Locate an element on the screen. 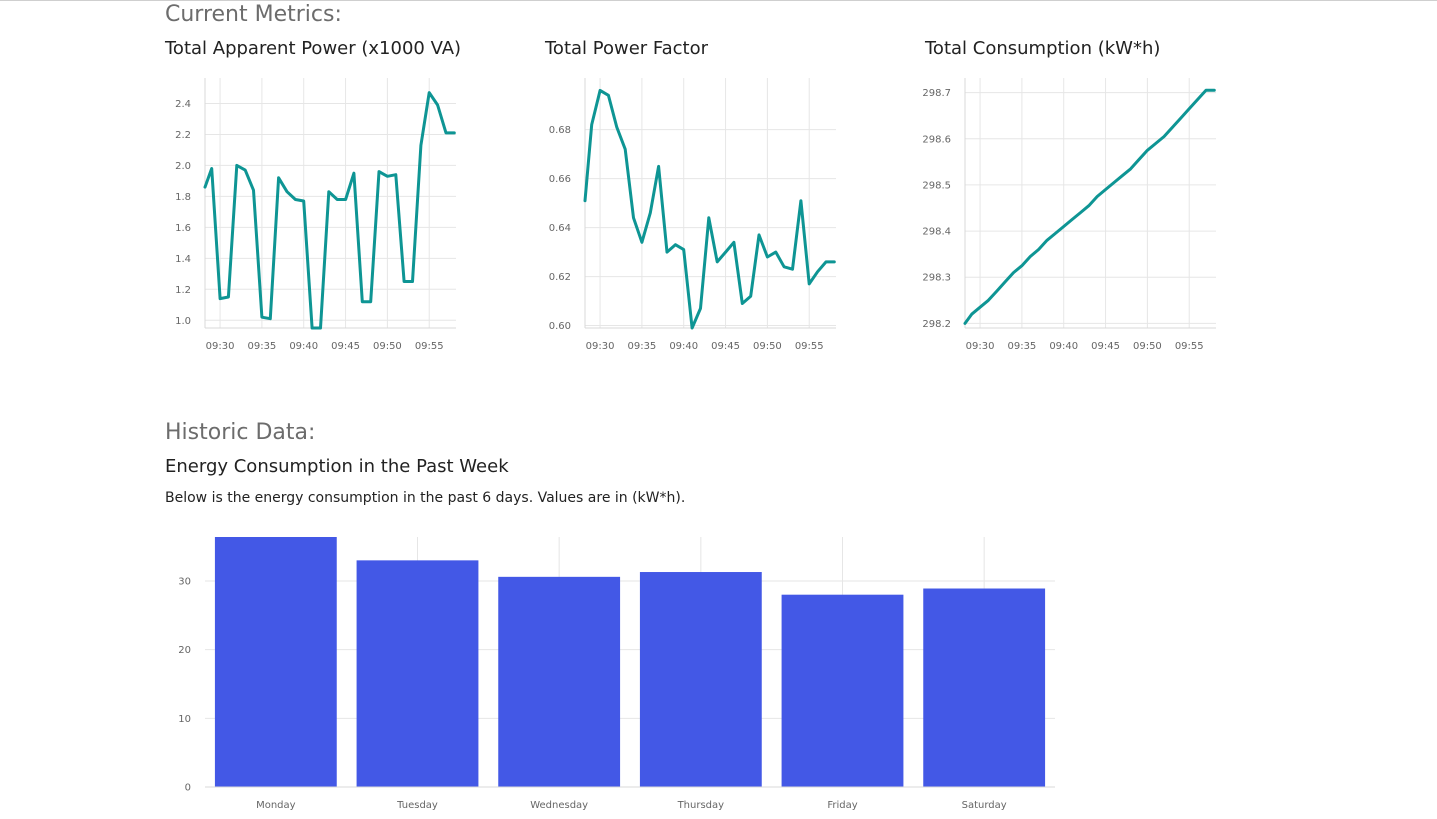 This screenshot has height=819, width=1437. y-tick-label: 298.7 is located at coordinates (936, 93).